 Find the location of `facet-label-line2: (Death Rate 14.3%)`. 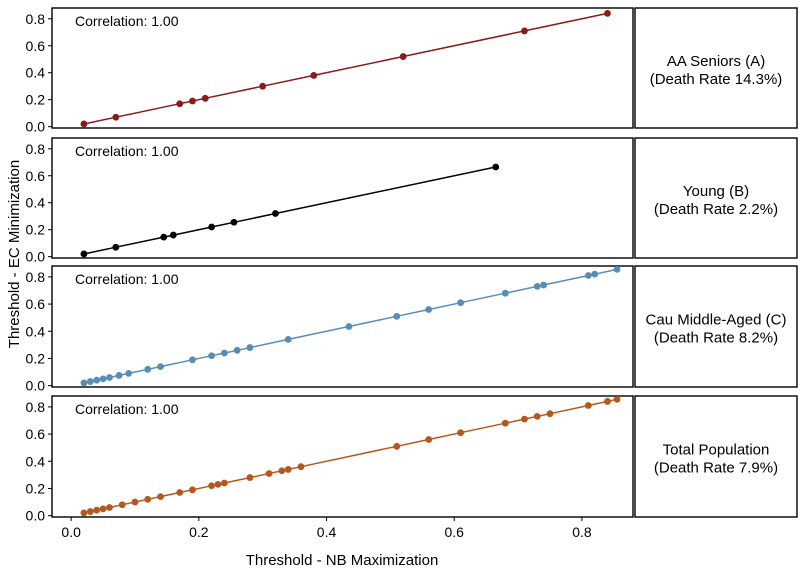

facet-label-line2: (Death Rate 14.3%) is located at coordinates (716, 79).